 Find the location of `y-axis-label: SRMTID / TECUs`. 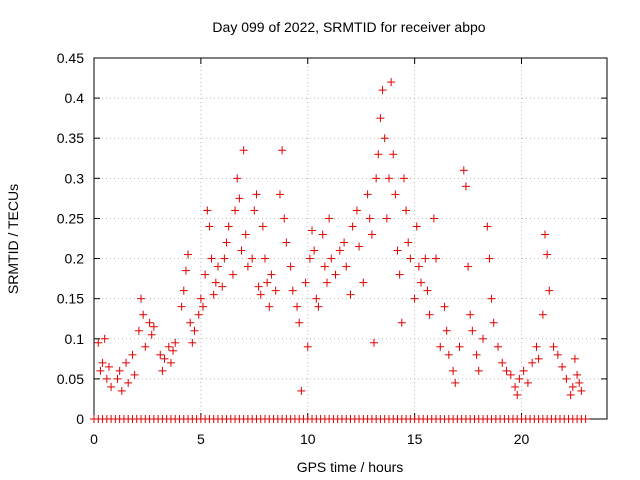

y-axis-label: SRMTID / TECUs is located at coordinates (13, 239).